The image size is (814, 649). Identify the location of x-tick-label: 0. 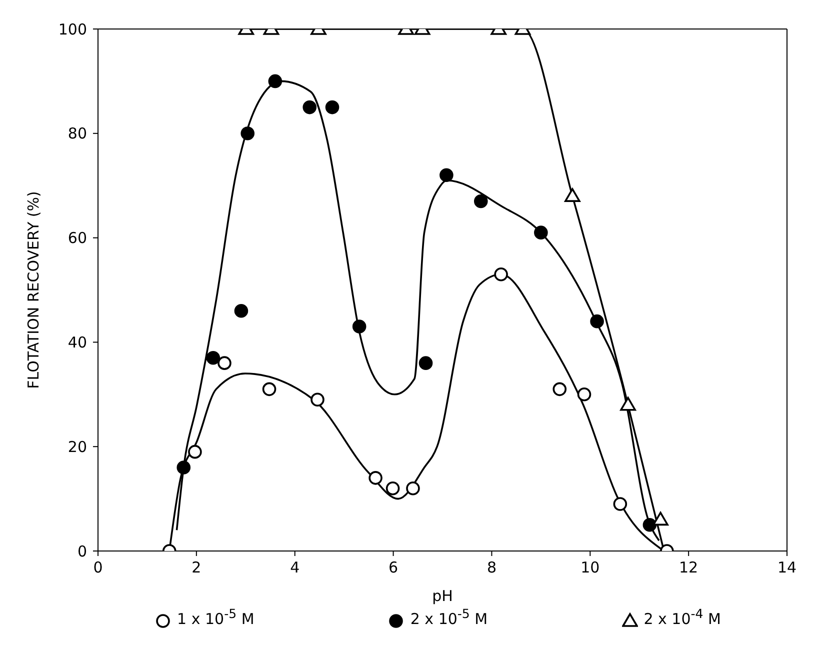
(98, 567).